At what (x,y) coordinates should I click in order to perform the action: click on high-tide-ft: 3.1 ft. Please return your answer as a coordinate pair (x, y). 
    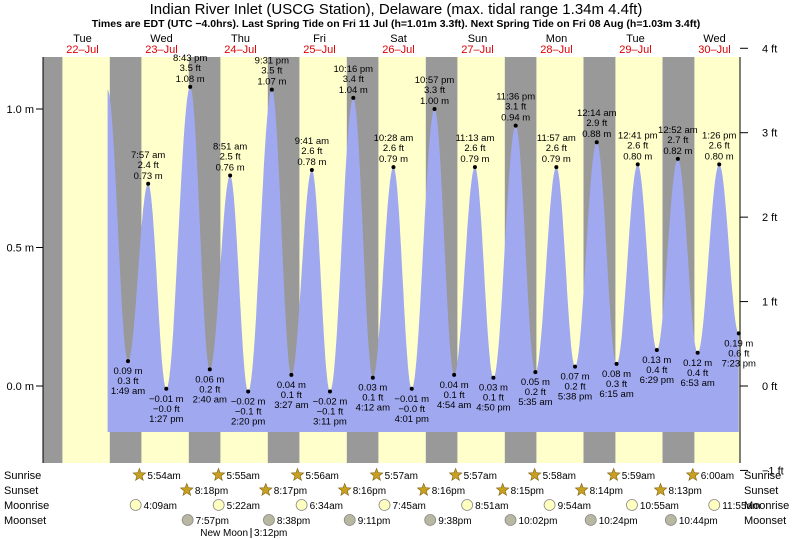
    Looking at the image, I should click on (515, 107).